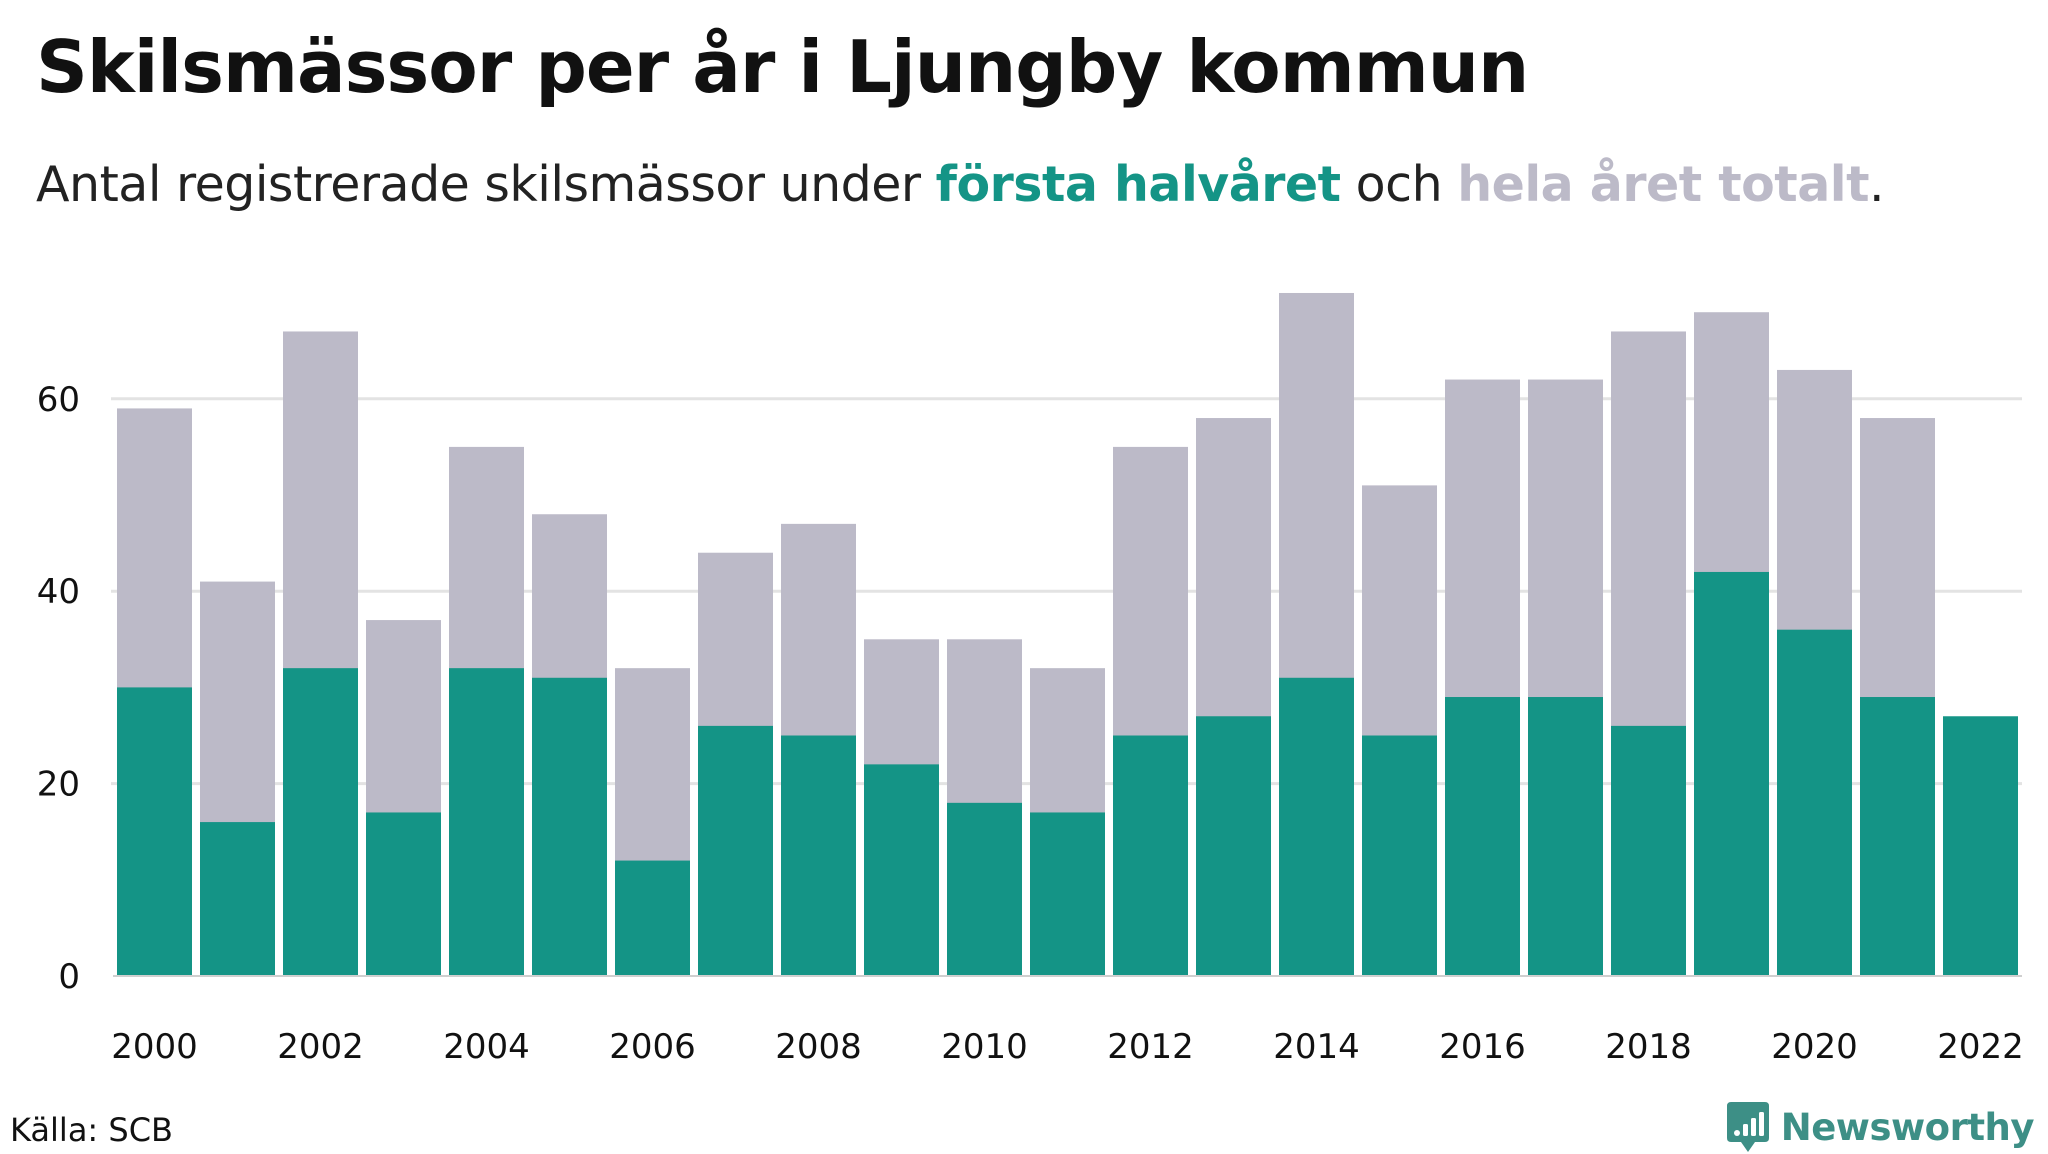 The height and width of the screenshot is (1154, 2048). Describe the element at coordinates (782, 67) in the screenshot. I see `chart-title: Skilsmässor per år i Ljungby kommun` at that location.